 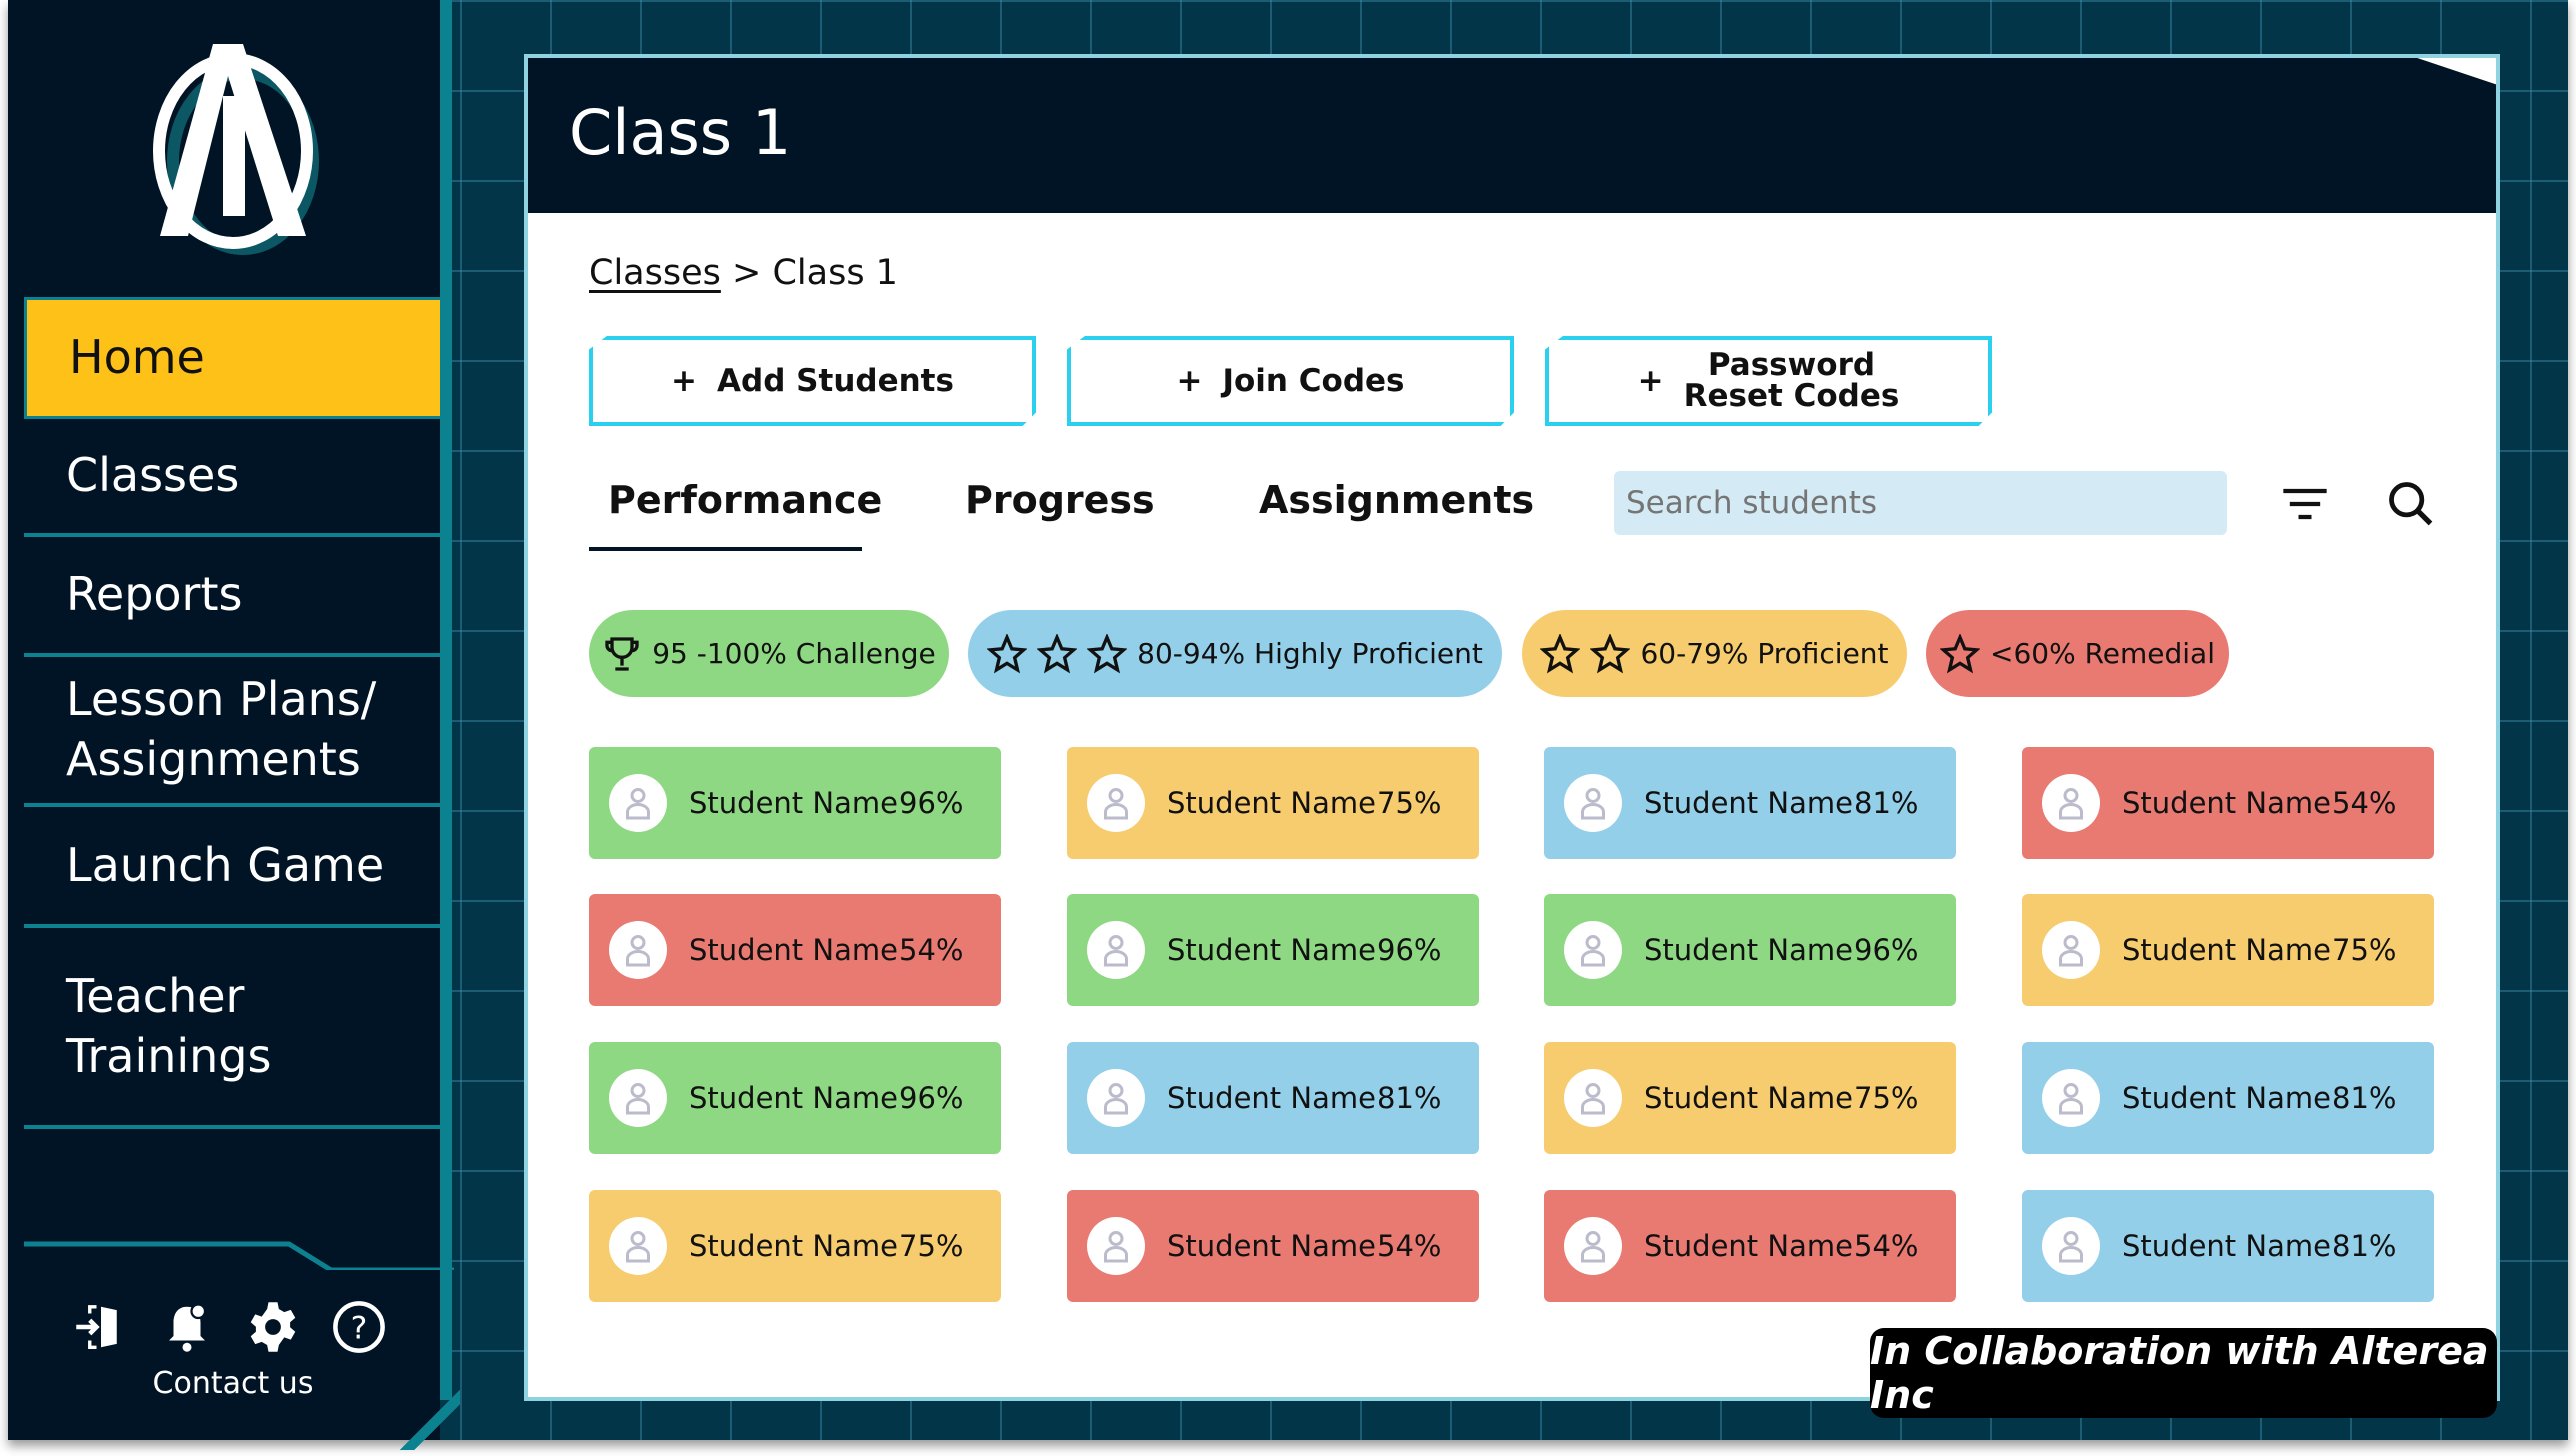 I want to click on nav-label: Teacher Trainings, so click(x=169, y=1025).